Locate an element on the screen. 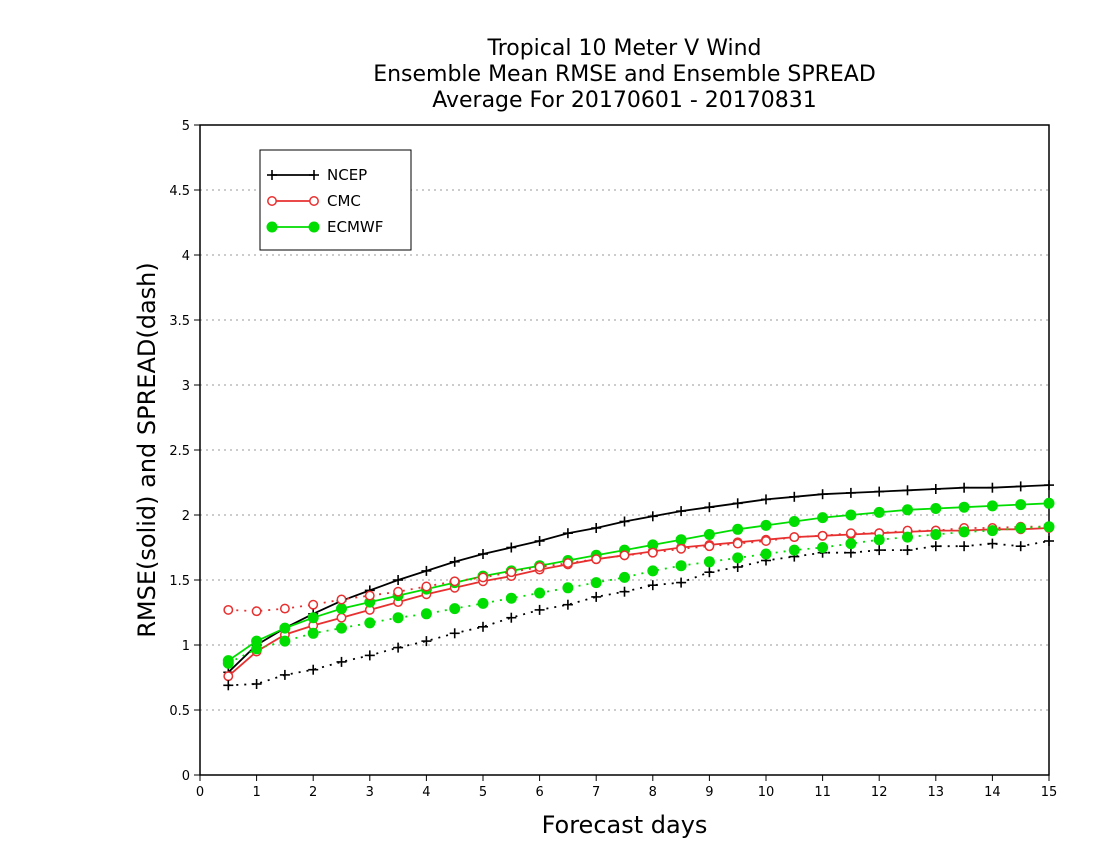  legend-label-ecmwf: ECMWF is located at coordinates (355, 227).